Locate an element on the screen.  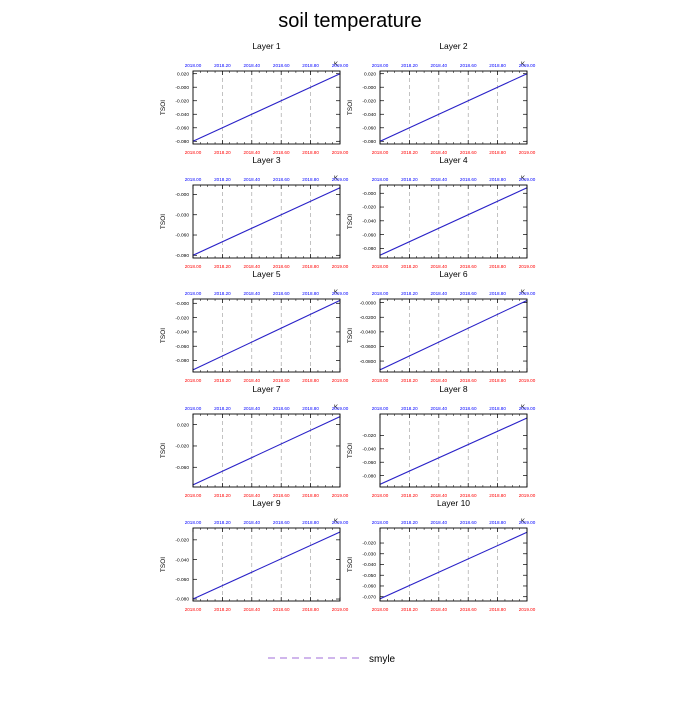
panel-title: Layer 8 is located at coordinates (453, 389).